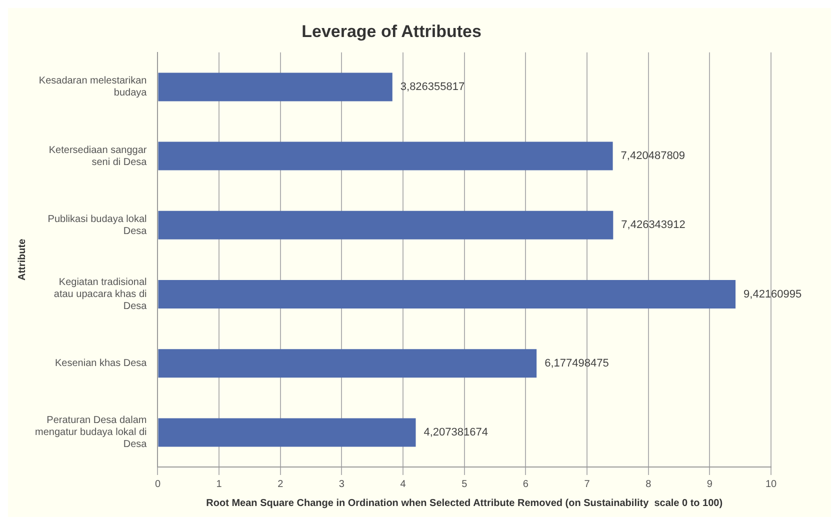  I want to click on x-tick-label: 7, so click(587, 484).